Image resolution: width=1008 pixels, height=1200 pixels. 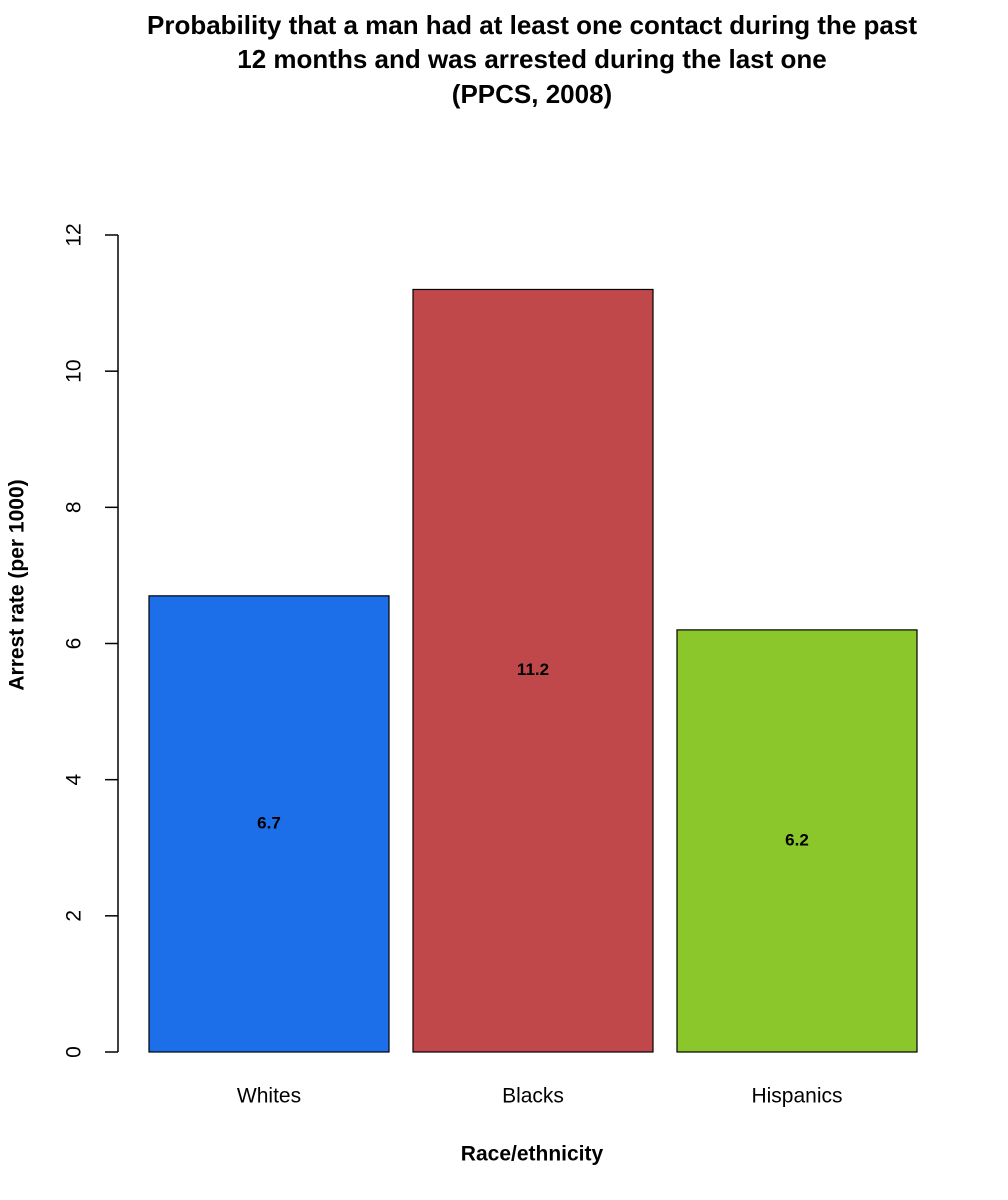 What do you see at coordinates (74, 644) in the screenshot?
I see `y-tick-label: 6` at bounding box center [74, 644].